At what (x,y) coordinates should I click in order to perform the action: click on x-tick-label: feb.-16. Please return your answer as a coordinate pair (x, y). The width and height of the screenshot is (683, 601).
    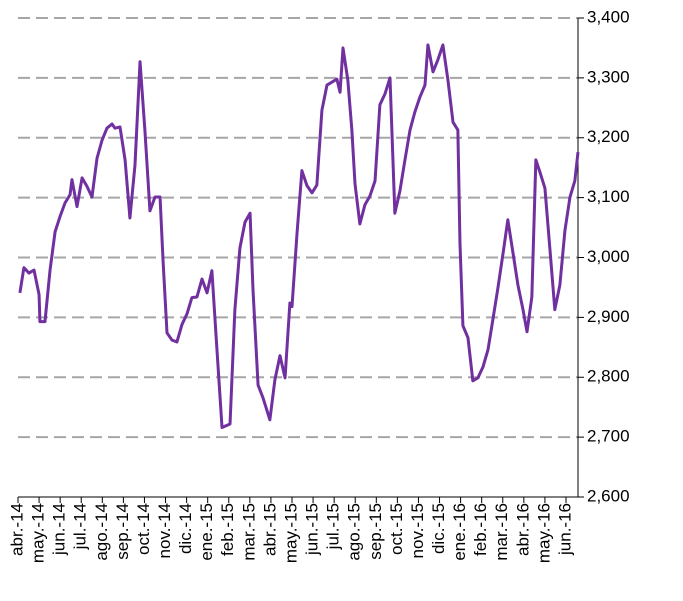
    Looking at the image, I should click on (480, 529).